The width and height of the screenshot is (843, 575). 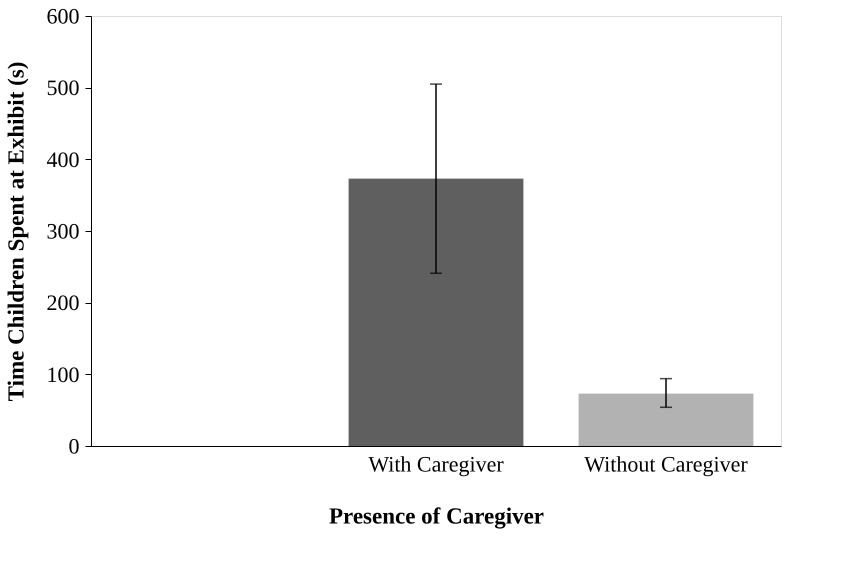 I want to click on y-tick-label: 100, so click(x=63, y=374).